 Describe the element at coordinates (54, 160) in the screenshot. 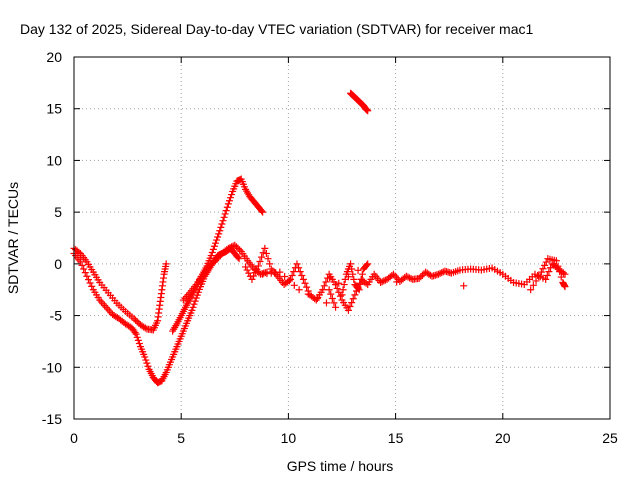

I see `y-tick-label: 10` at that location.